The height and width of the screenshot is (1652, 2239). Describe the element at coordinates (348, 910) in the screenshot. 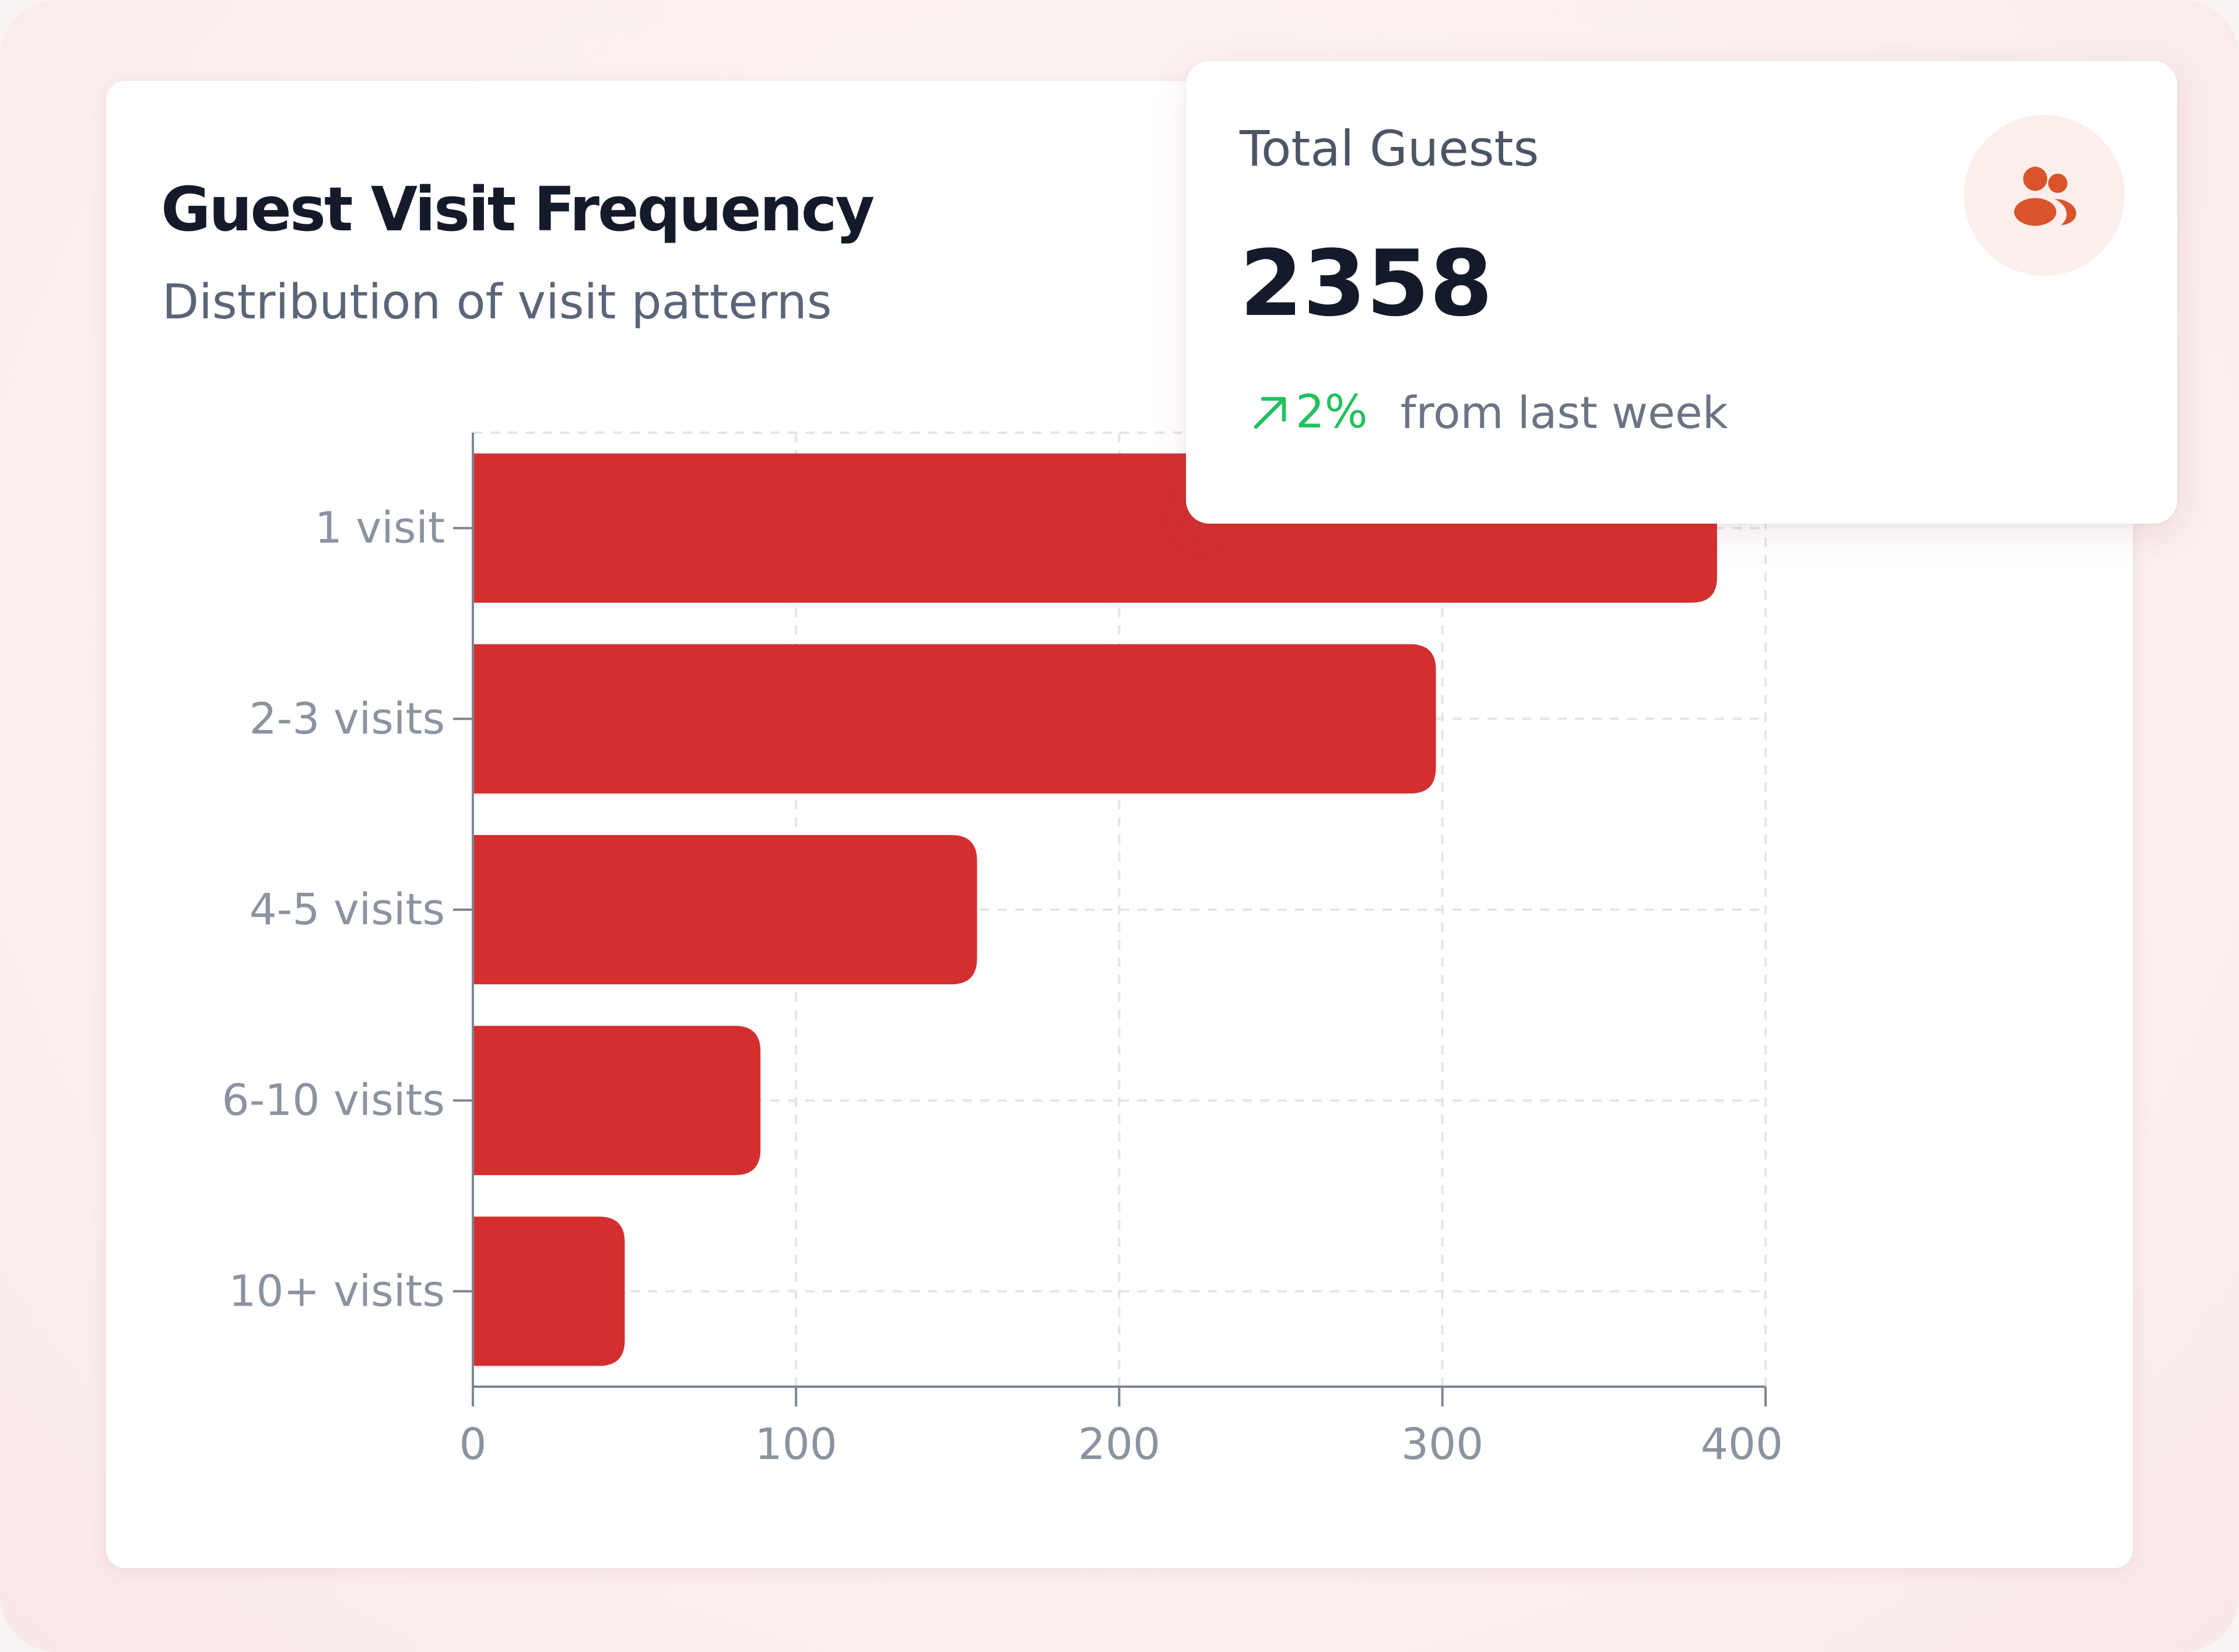

I see `y-tick-label-2: 4-5 visits` at that location.